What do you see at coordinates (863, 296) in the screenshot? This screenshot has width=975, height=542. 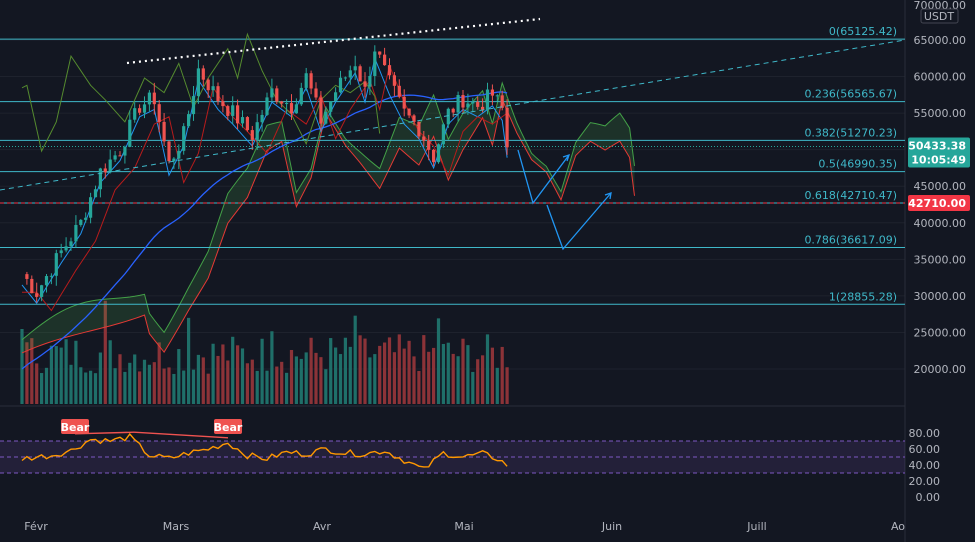 I see `fib-label: 1(28855.28)` at bounding box center [863, 296].